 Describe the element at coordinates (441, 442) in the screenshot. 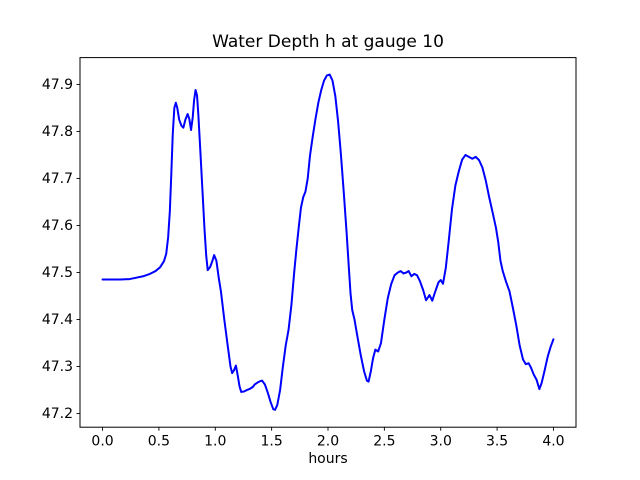

I see `x-tick-label: 3.0` at that location.